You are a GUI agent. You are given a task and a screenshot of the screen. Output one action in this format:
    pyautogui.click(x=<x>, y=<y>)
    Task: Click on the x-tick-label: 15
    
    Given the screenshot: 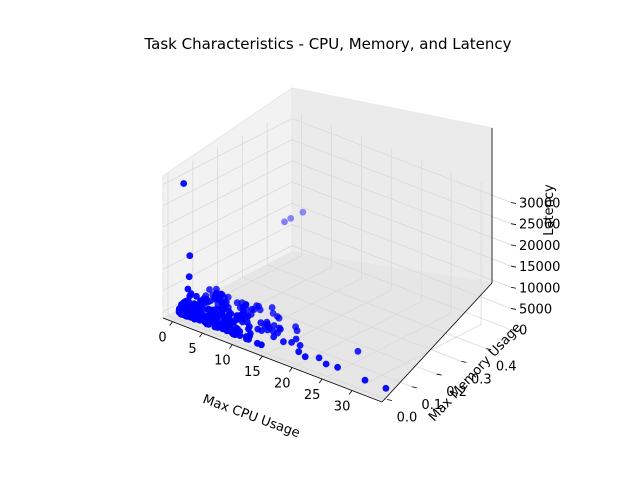 What is the action you would take?
    pyautogui.click(x=252, y=372)
    